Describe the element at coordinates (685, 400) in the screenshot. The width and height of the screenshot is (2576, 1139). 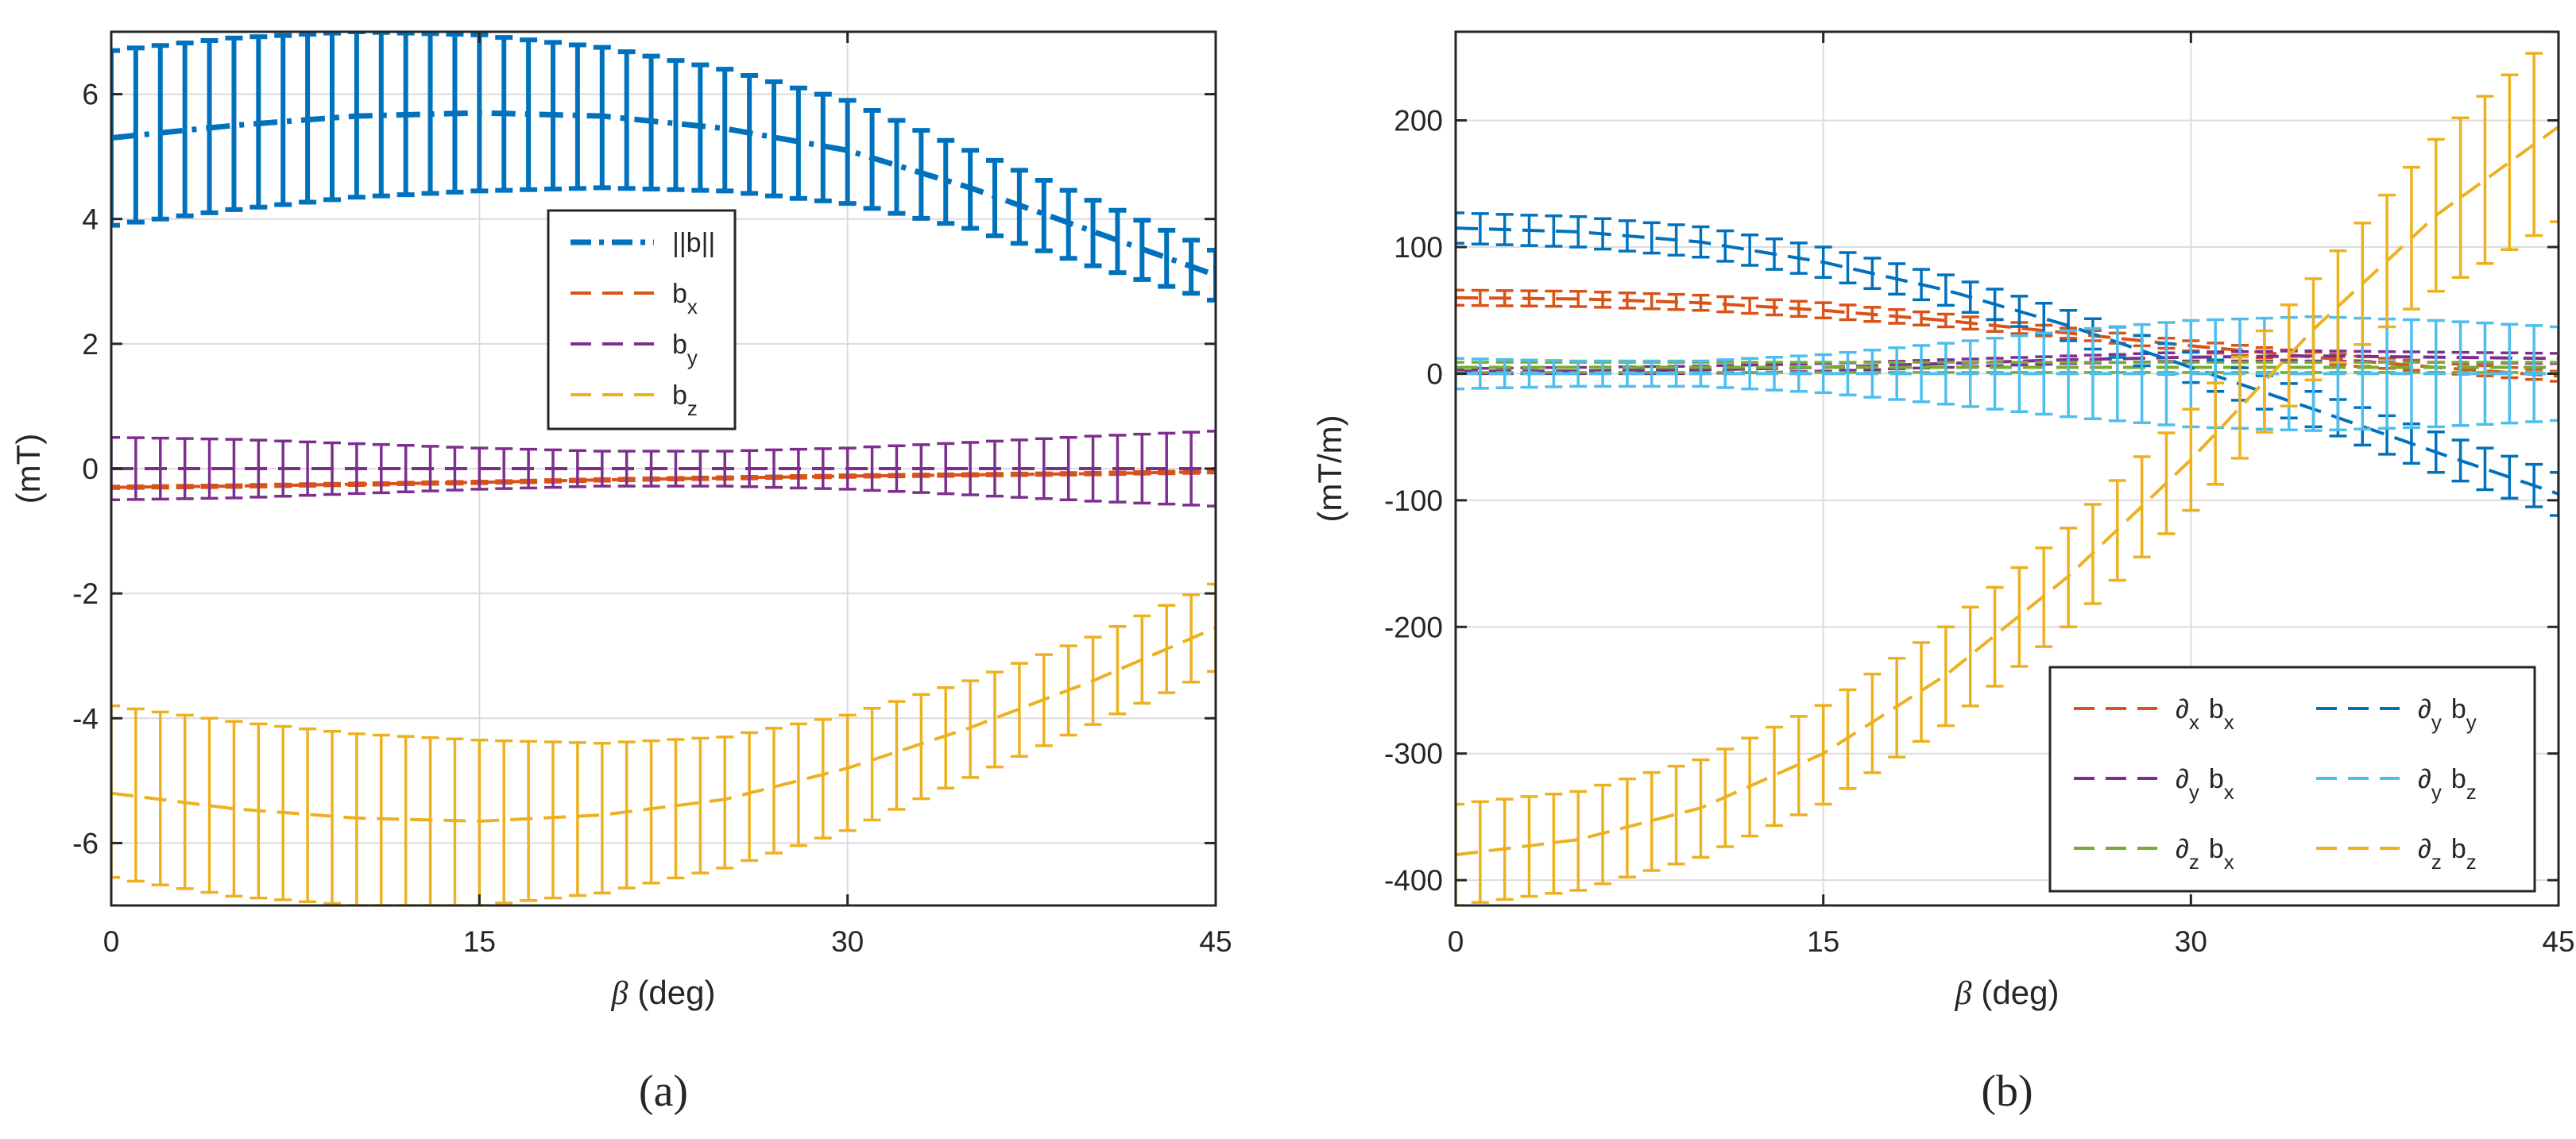
I see `legend-label: bz` at that location.